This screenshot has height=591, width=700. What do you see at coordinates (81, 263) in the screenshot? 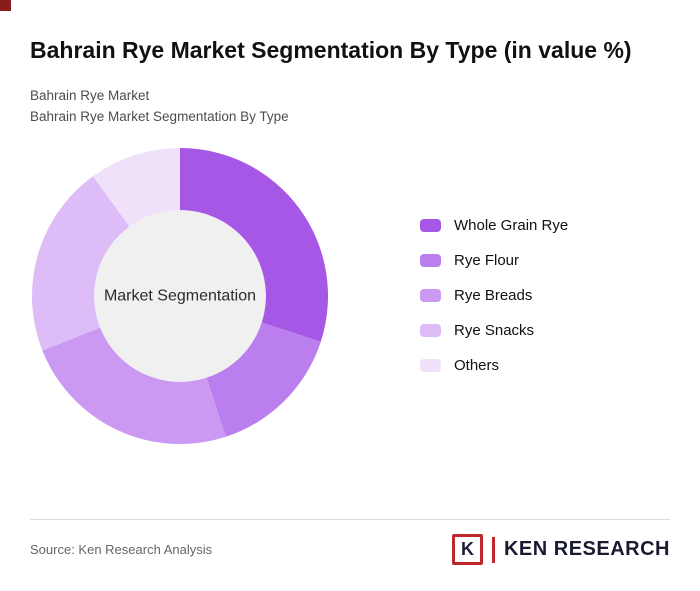
I see `donut-slice-rye-snacks` at bounding box center [81, 263].